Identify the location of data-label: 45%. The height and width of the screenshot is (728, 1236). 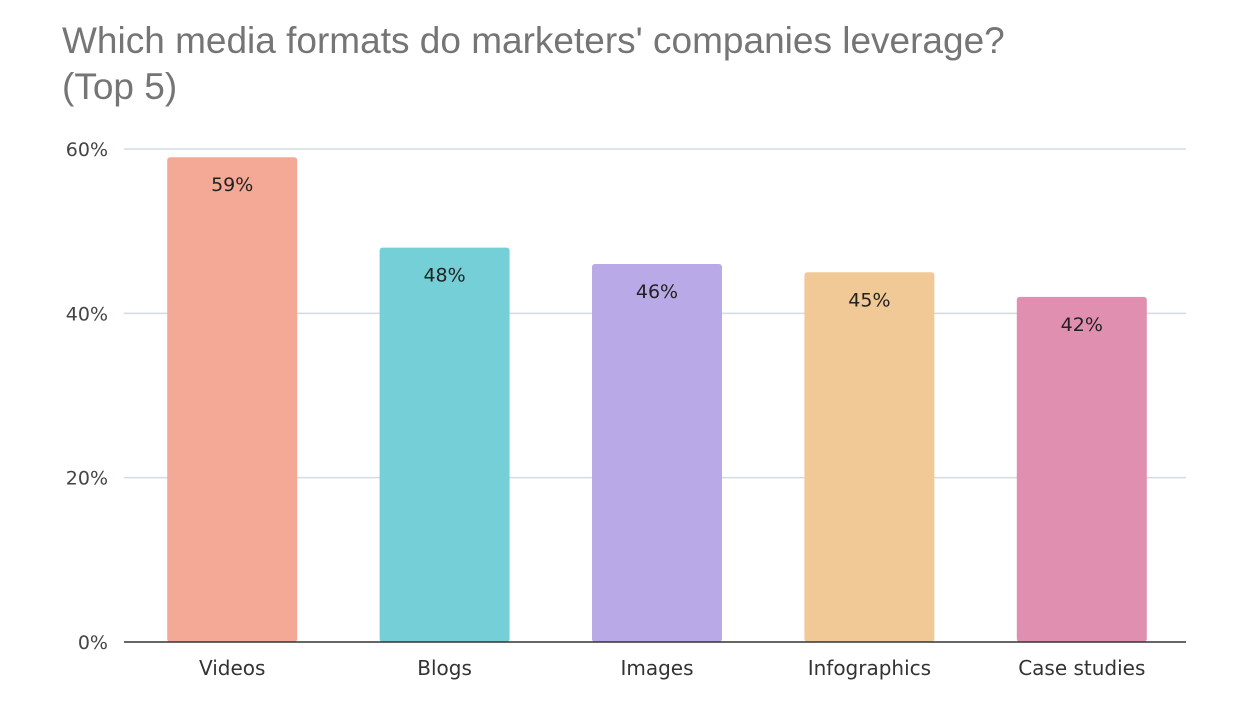
(869, 300).